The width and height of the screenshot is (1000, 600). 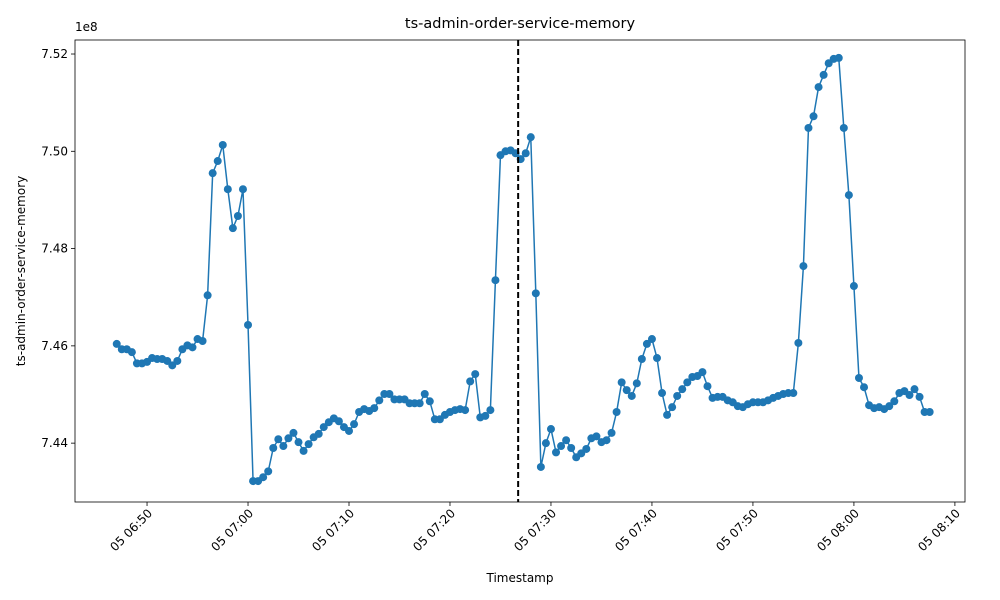 What do you see at coordinates (520, 24) in the screenshot?
I see `chart-title: ts-admin-order-service-memory` at bounding box center [520, 24].